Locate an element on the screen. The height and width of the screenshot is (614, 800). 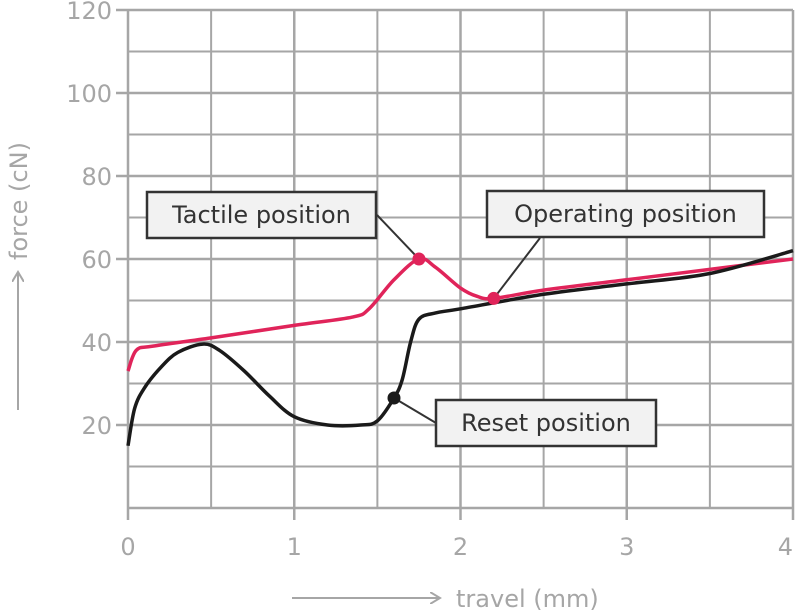
x-tick-label: 4 is located at coordinates (785, 547).